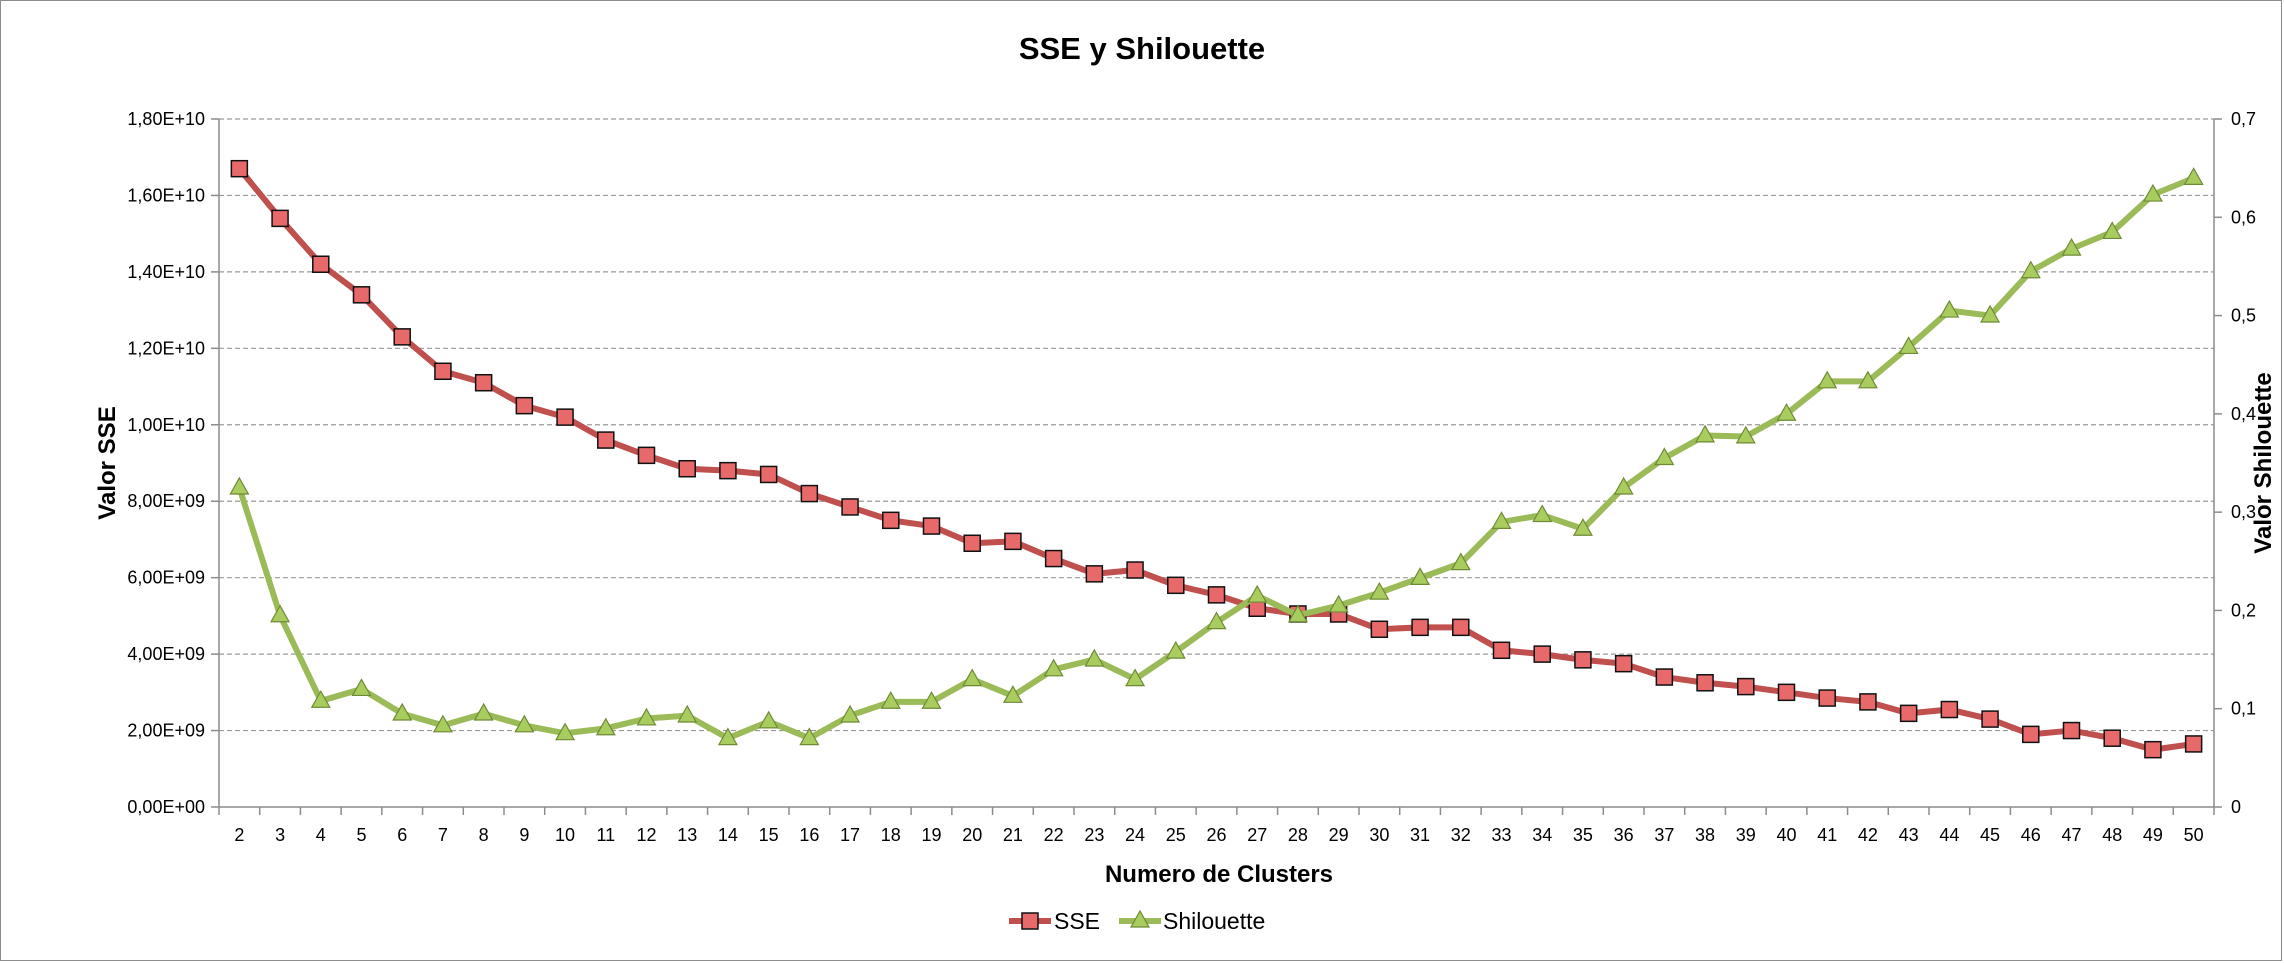  Describe the element at coordinates (646, 835) in the screenshot. I see `x-tick-label: 12` at that location.